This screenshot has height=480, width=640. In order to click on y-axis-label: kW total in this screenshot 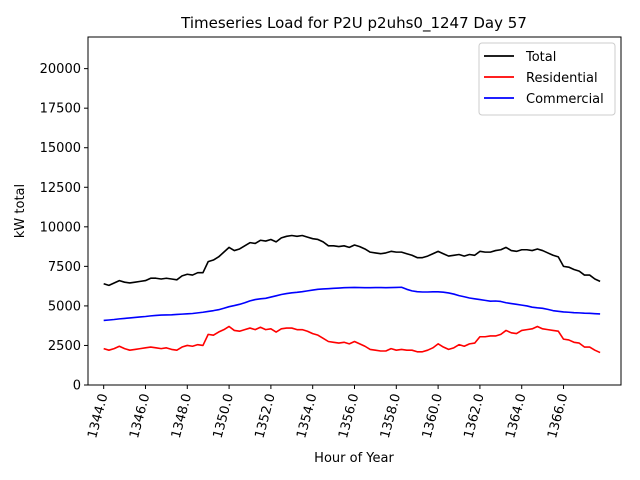, I will do `click(20, 211)`.